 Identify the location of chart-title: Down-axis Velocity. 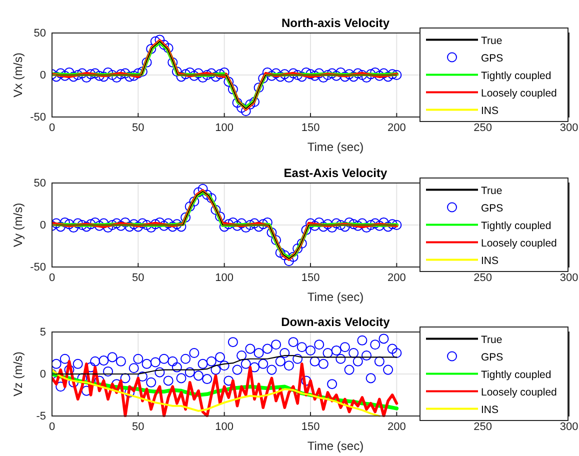
(335, 322).